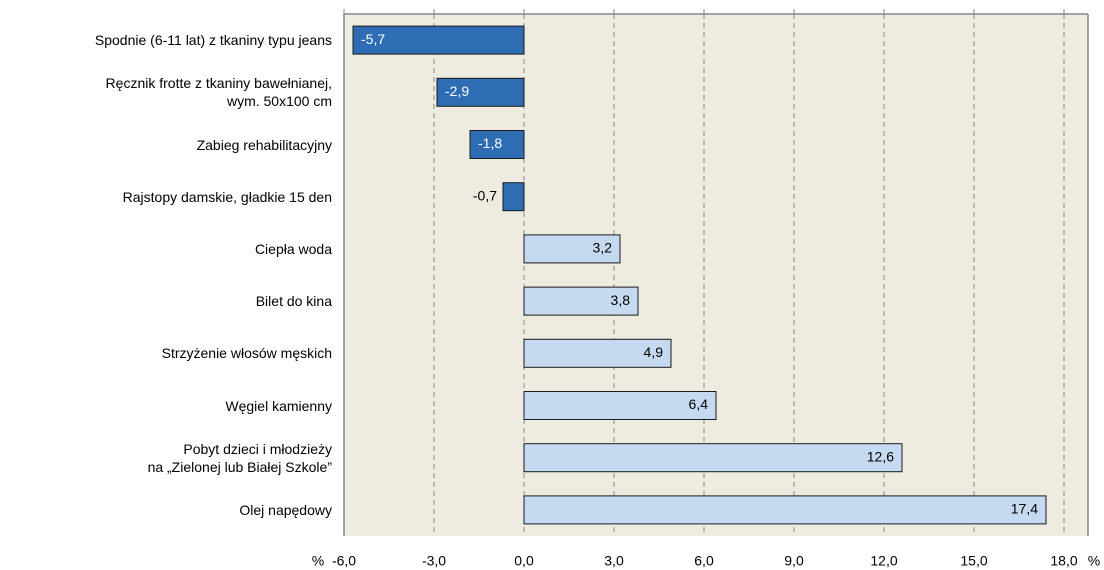  What do you see at coordinates (1063, 561) in the screenshot?
I see `x-tick-label: 18,0` at bounding box center [1063, 561].